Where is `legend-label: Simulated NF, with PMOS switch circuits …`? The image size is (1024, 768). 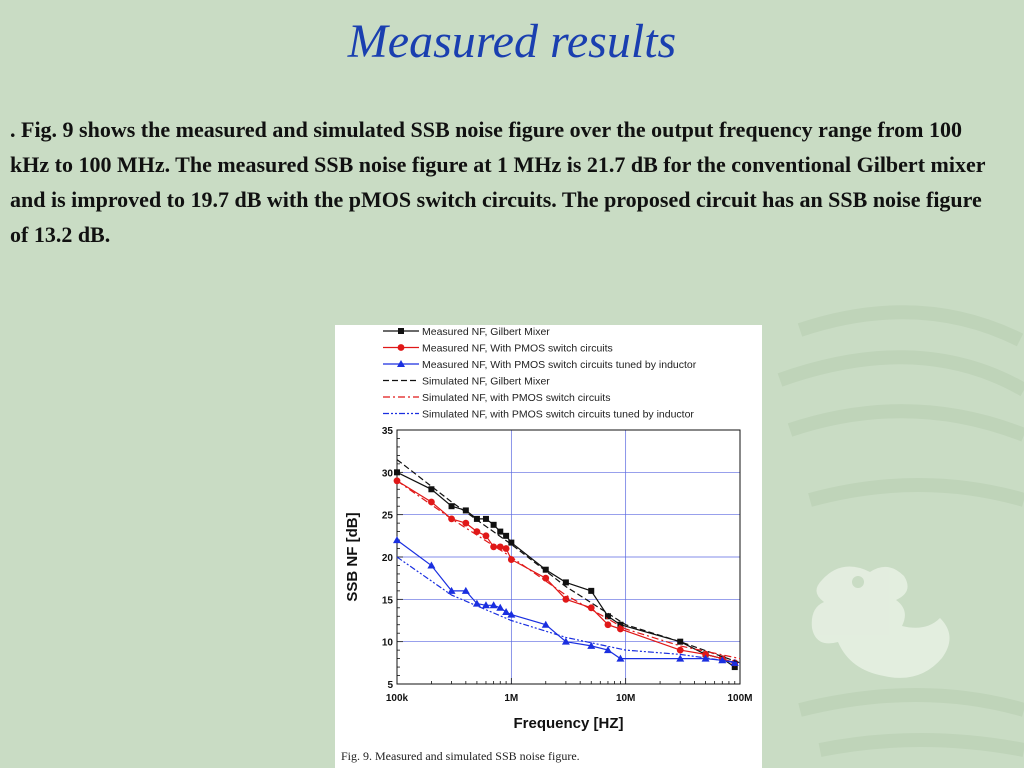 legend-label: Simulated NF, with PMOS switch circuits … is located at coordinates (558, 415).